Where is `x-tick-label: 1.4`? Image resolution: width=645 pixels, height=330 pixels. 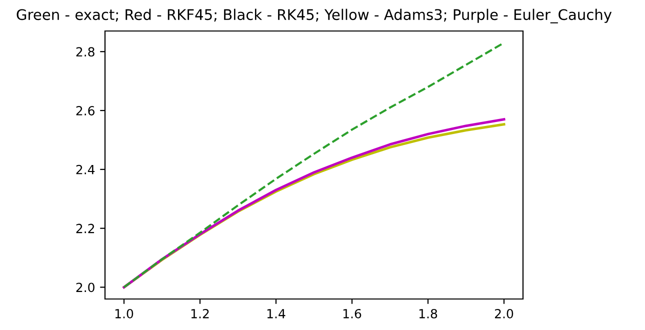 x-tick-label: 1.4 is located at coordinates (276, 313).